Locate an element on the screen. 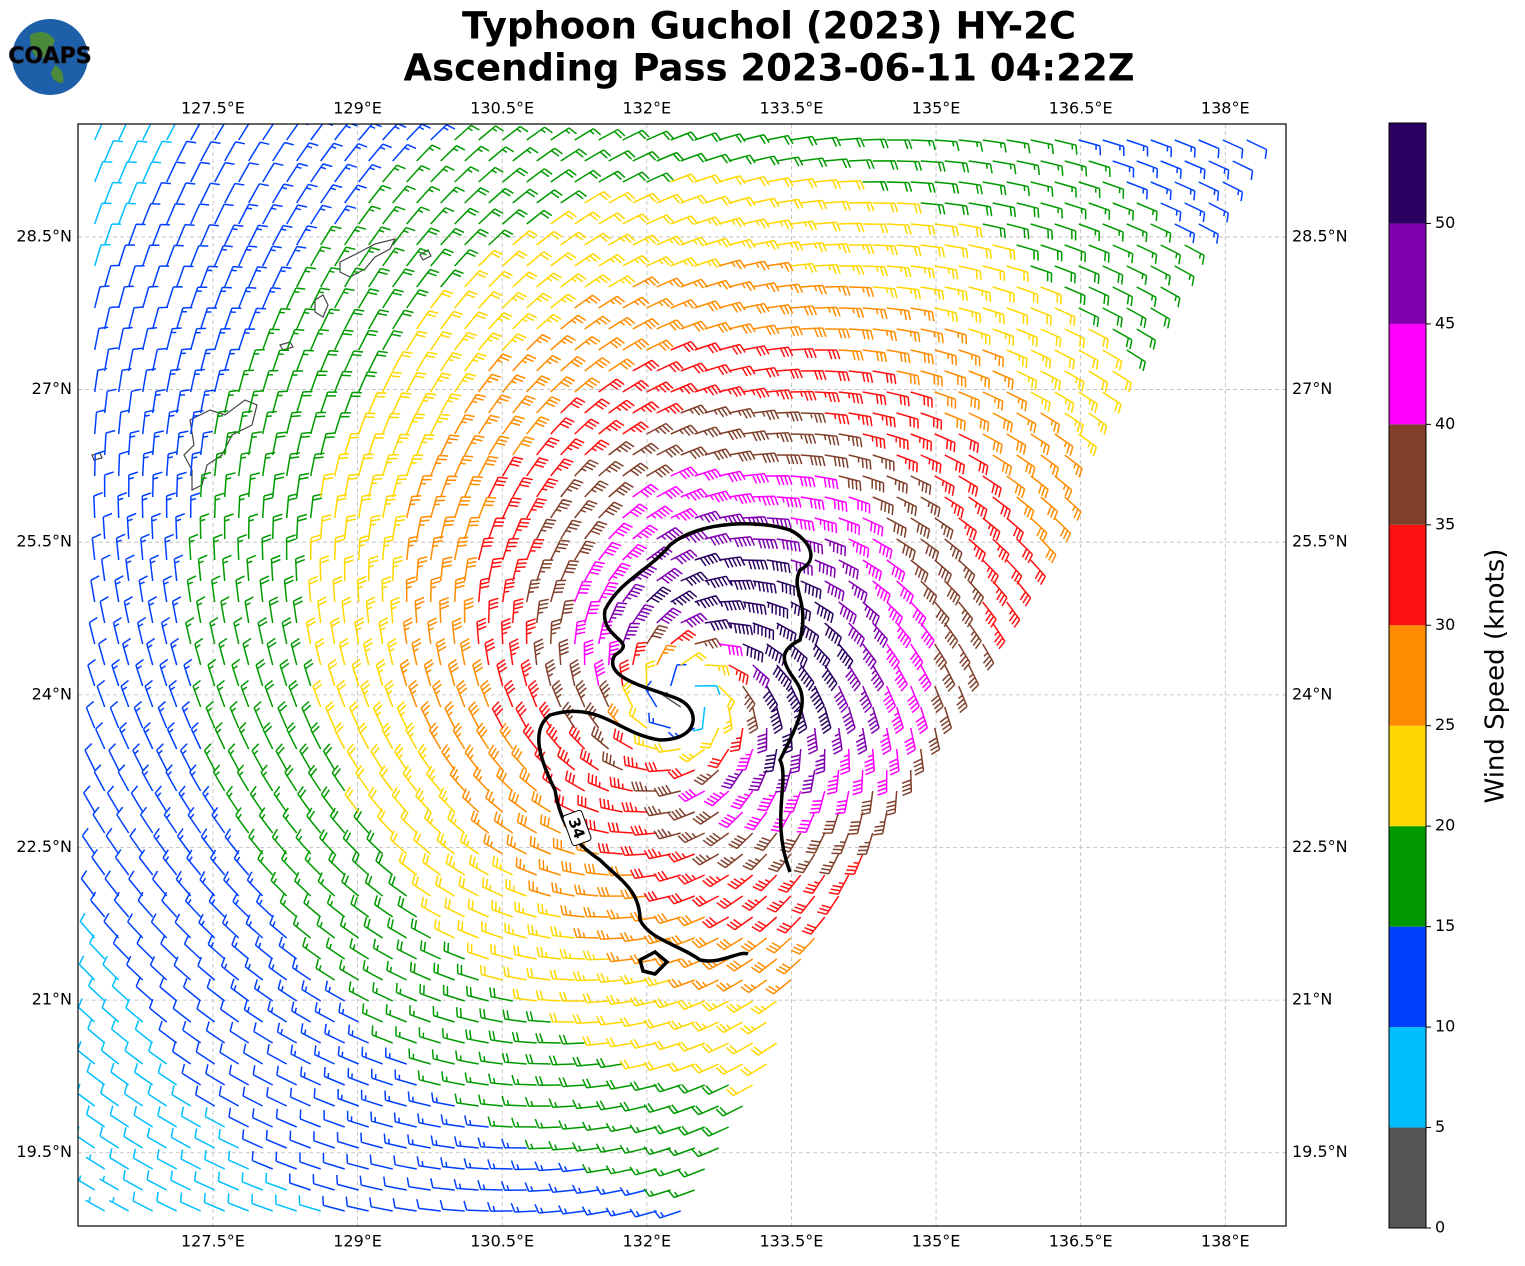 This screenshot has width=1525, height=1266. colorbar-label: Wind Speed (knots) is located at coordinates (1496, 676).